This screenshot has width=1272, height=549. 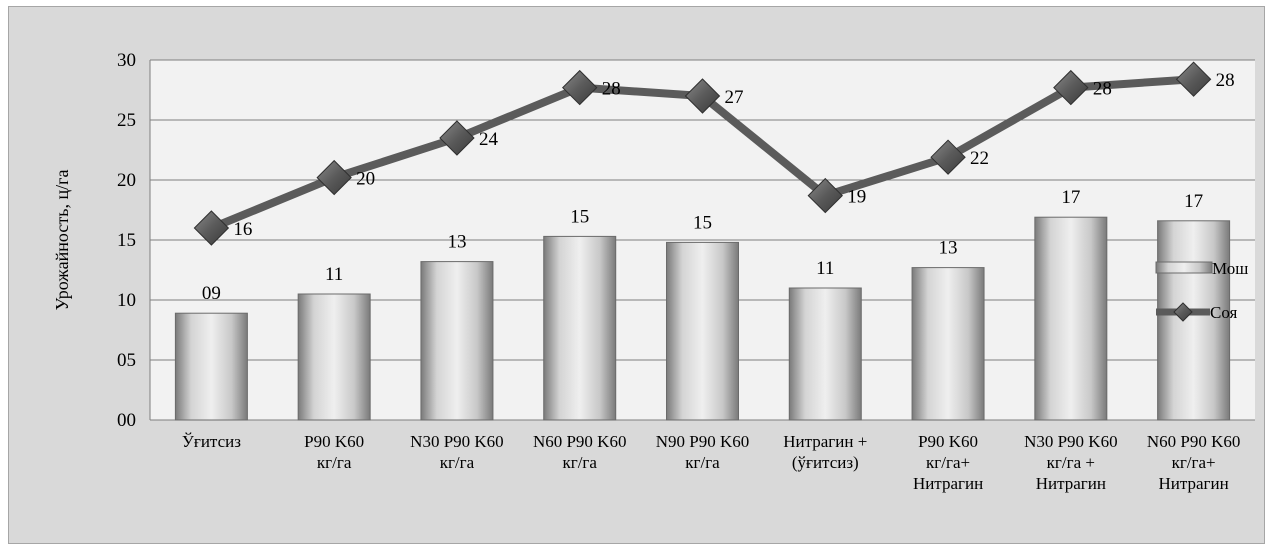 I want to click on y-axis-label: Урожайность, ц/га, so click(x=62, y=240).